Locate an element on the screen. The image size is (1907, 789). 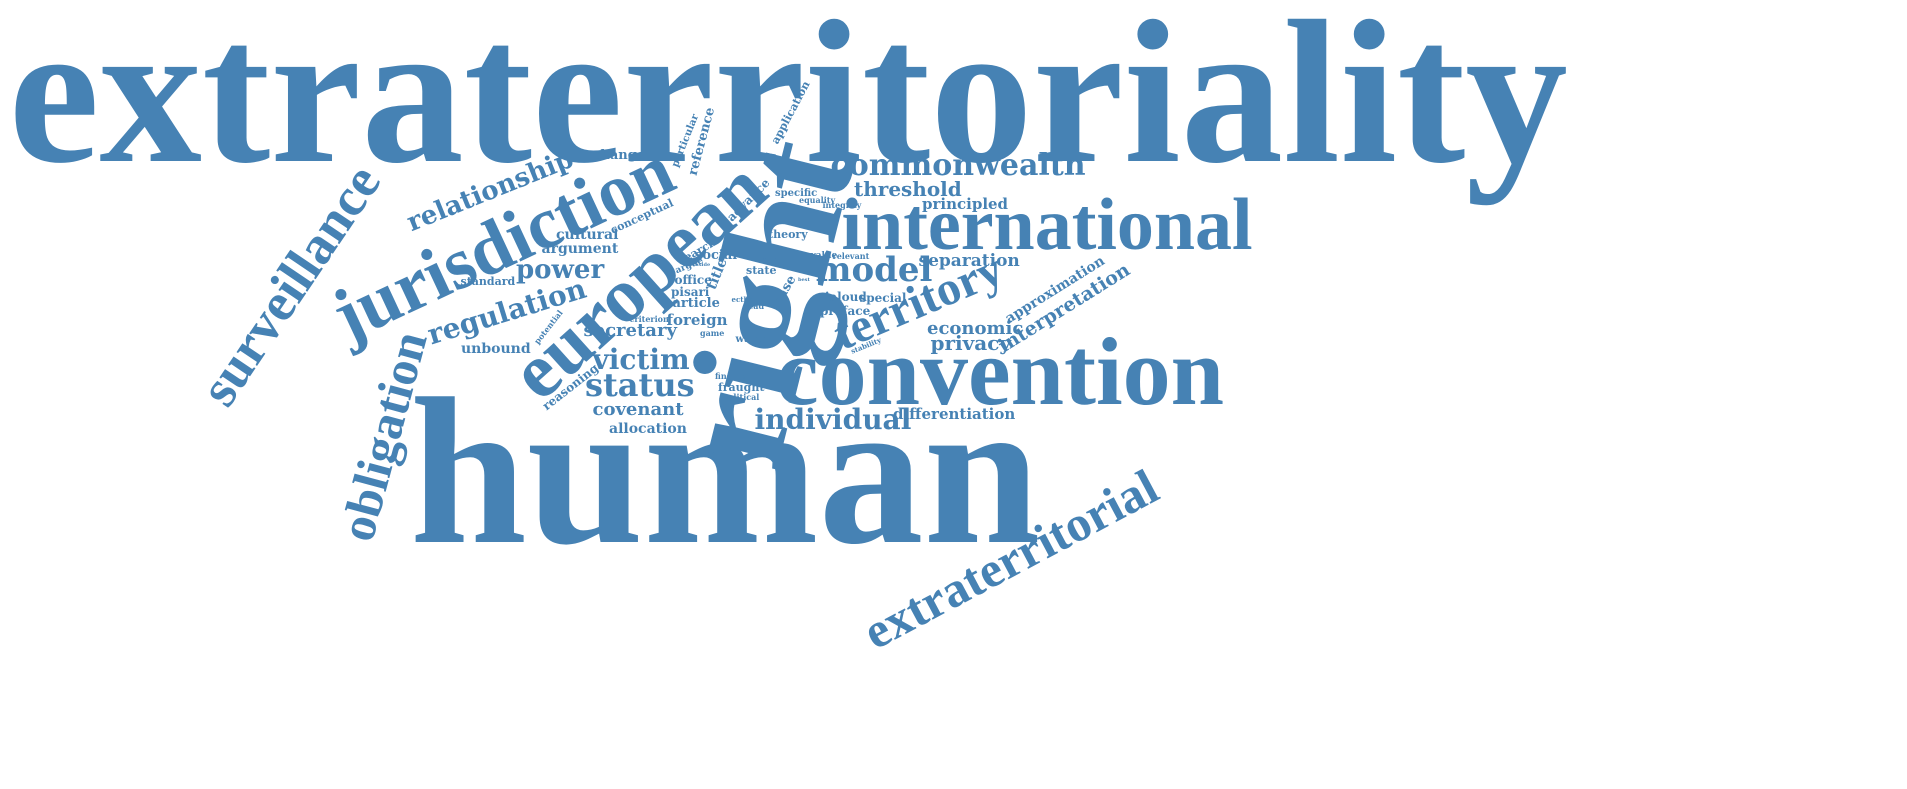
word: best is located at coordinates (804, 279).